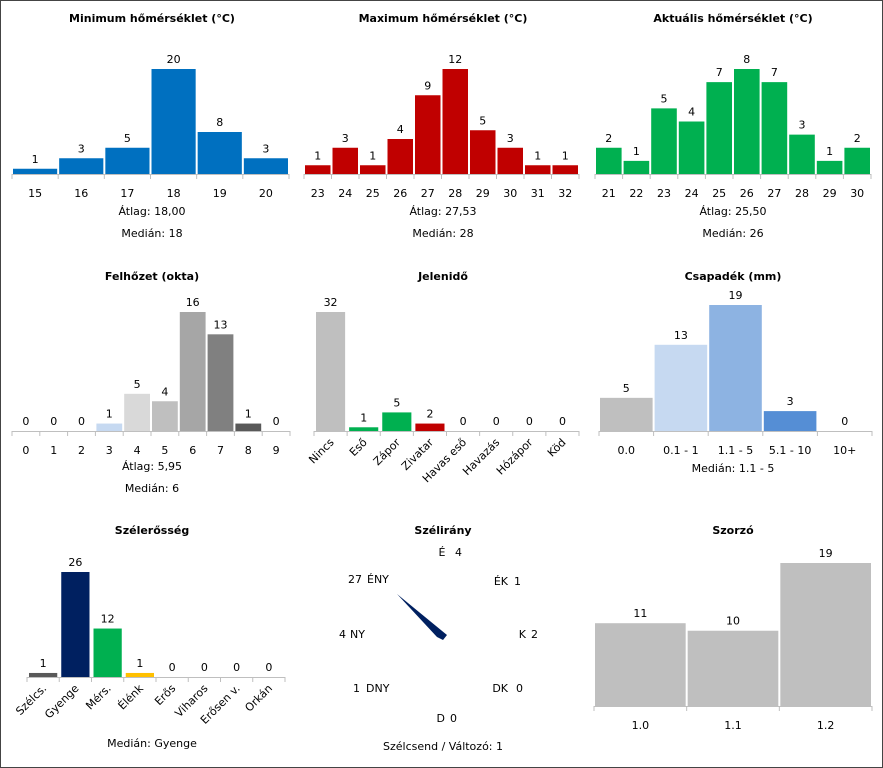 This screenshot has width=883, height=768. What do you see at coordinates (345, 193) in the screenshot?
I see `tick-label: 24` at bounding box center [345, 193].